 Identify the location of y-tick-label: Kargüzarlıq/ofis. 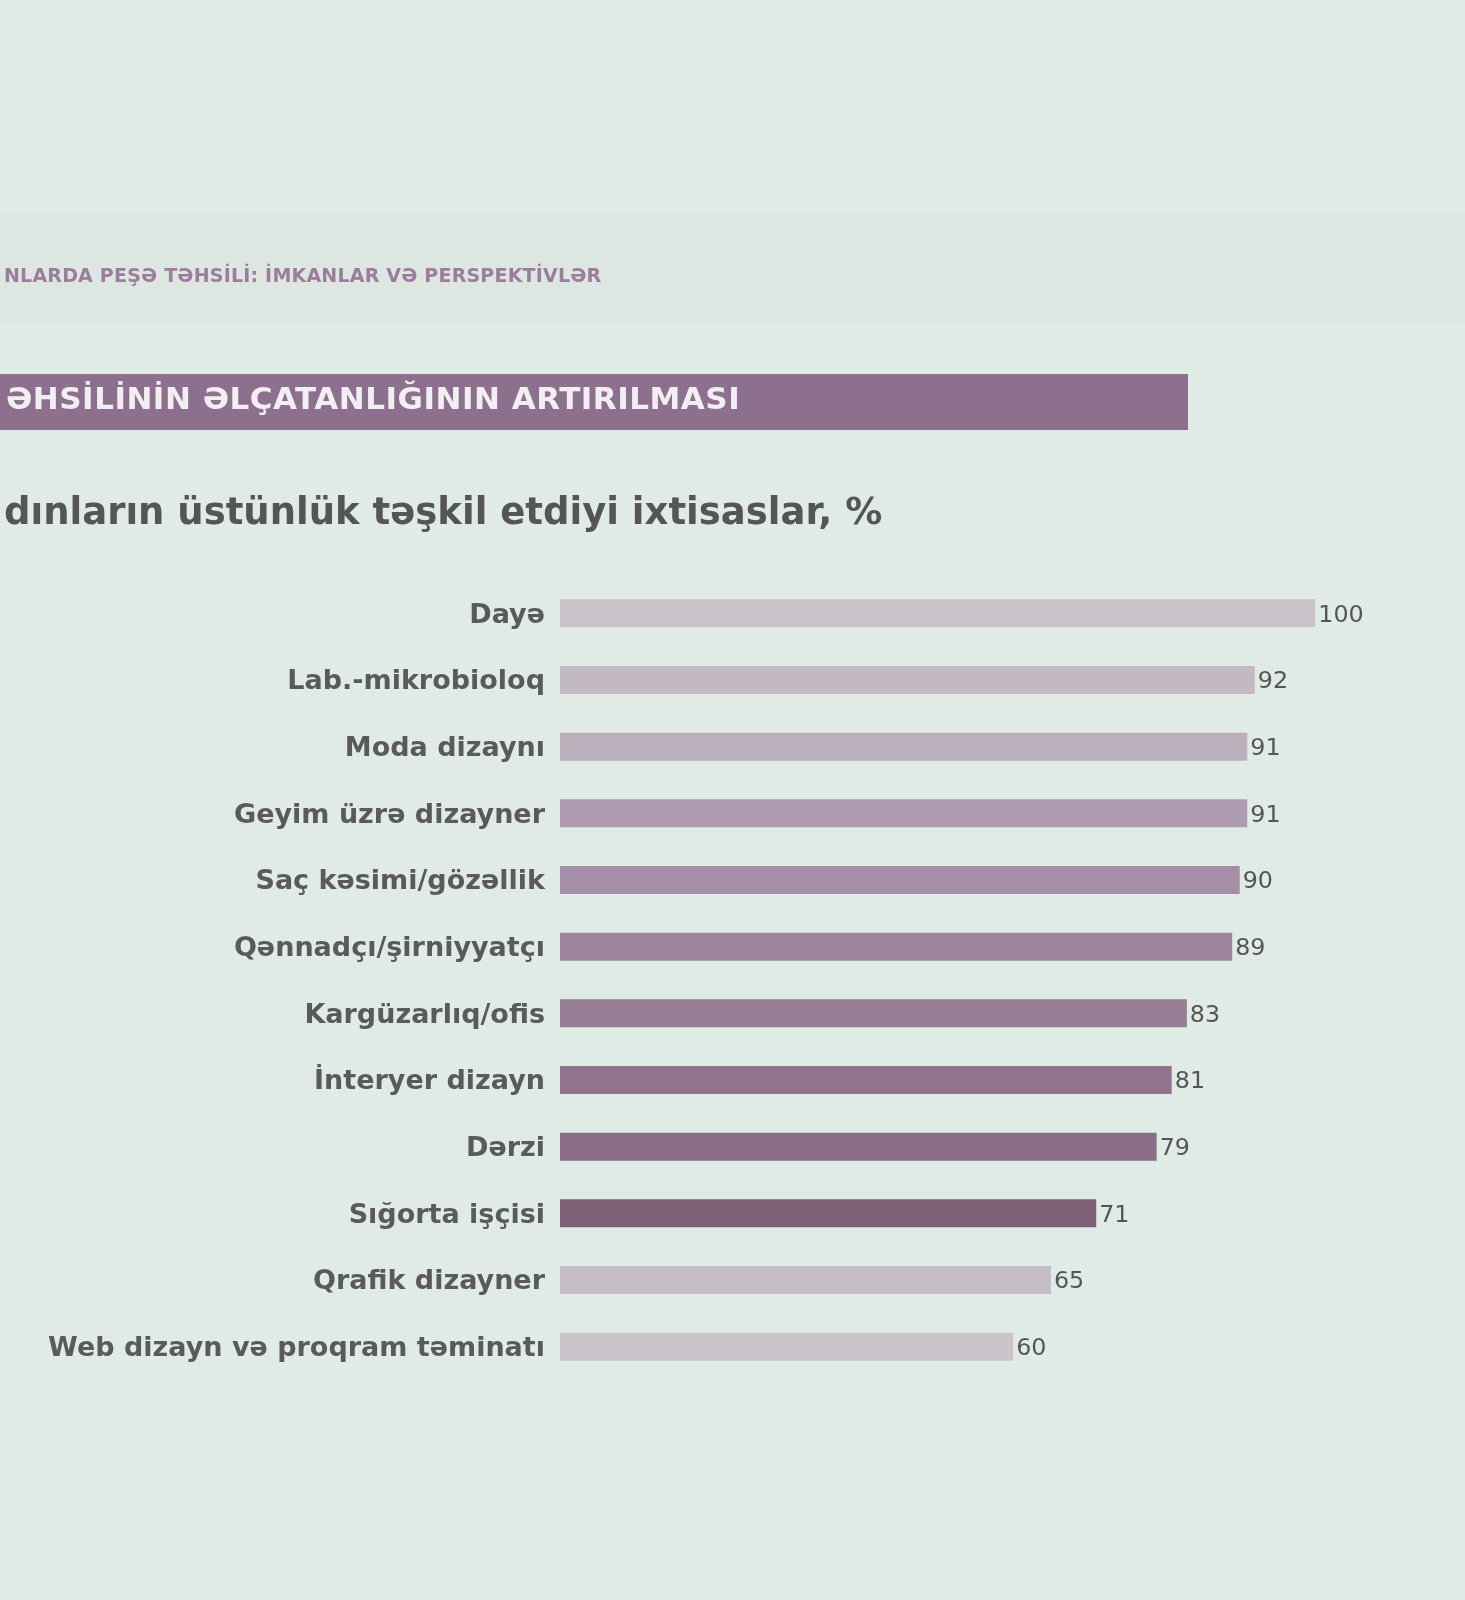
(424, 1013).